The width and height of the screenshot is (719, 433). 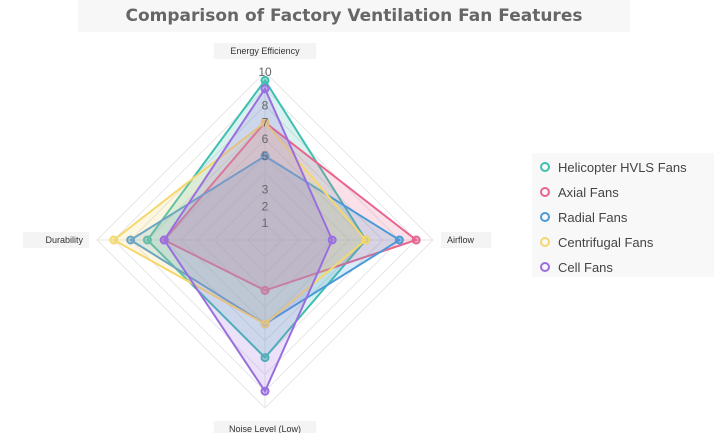 What do you see at coordinates (265, 190) in the screenshot?
I see `tick-label: 3` at bounding box center [265, 190].